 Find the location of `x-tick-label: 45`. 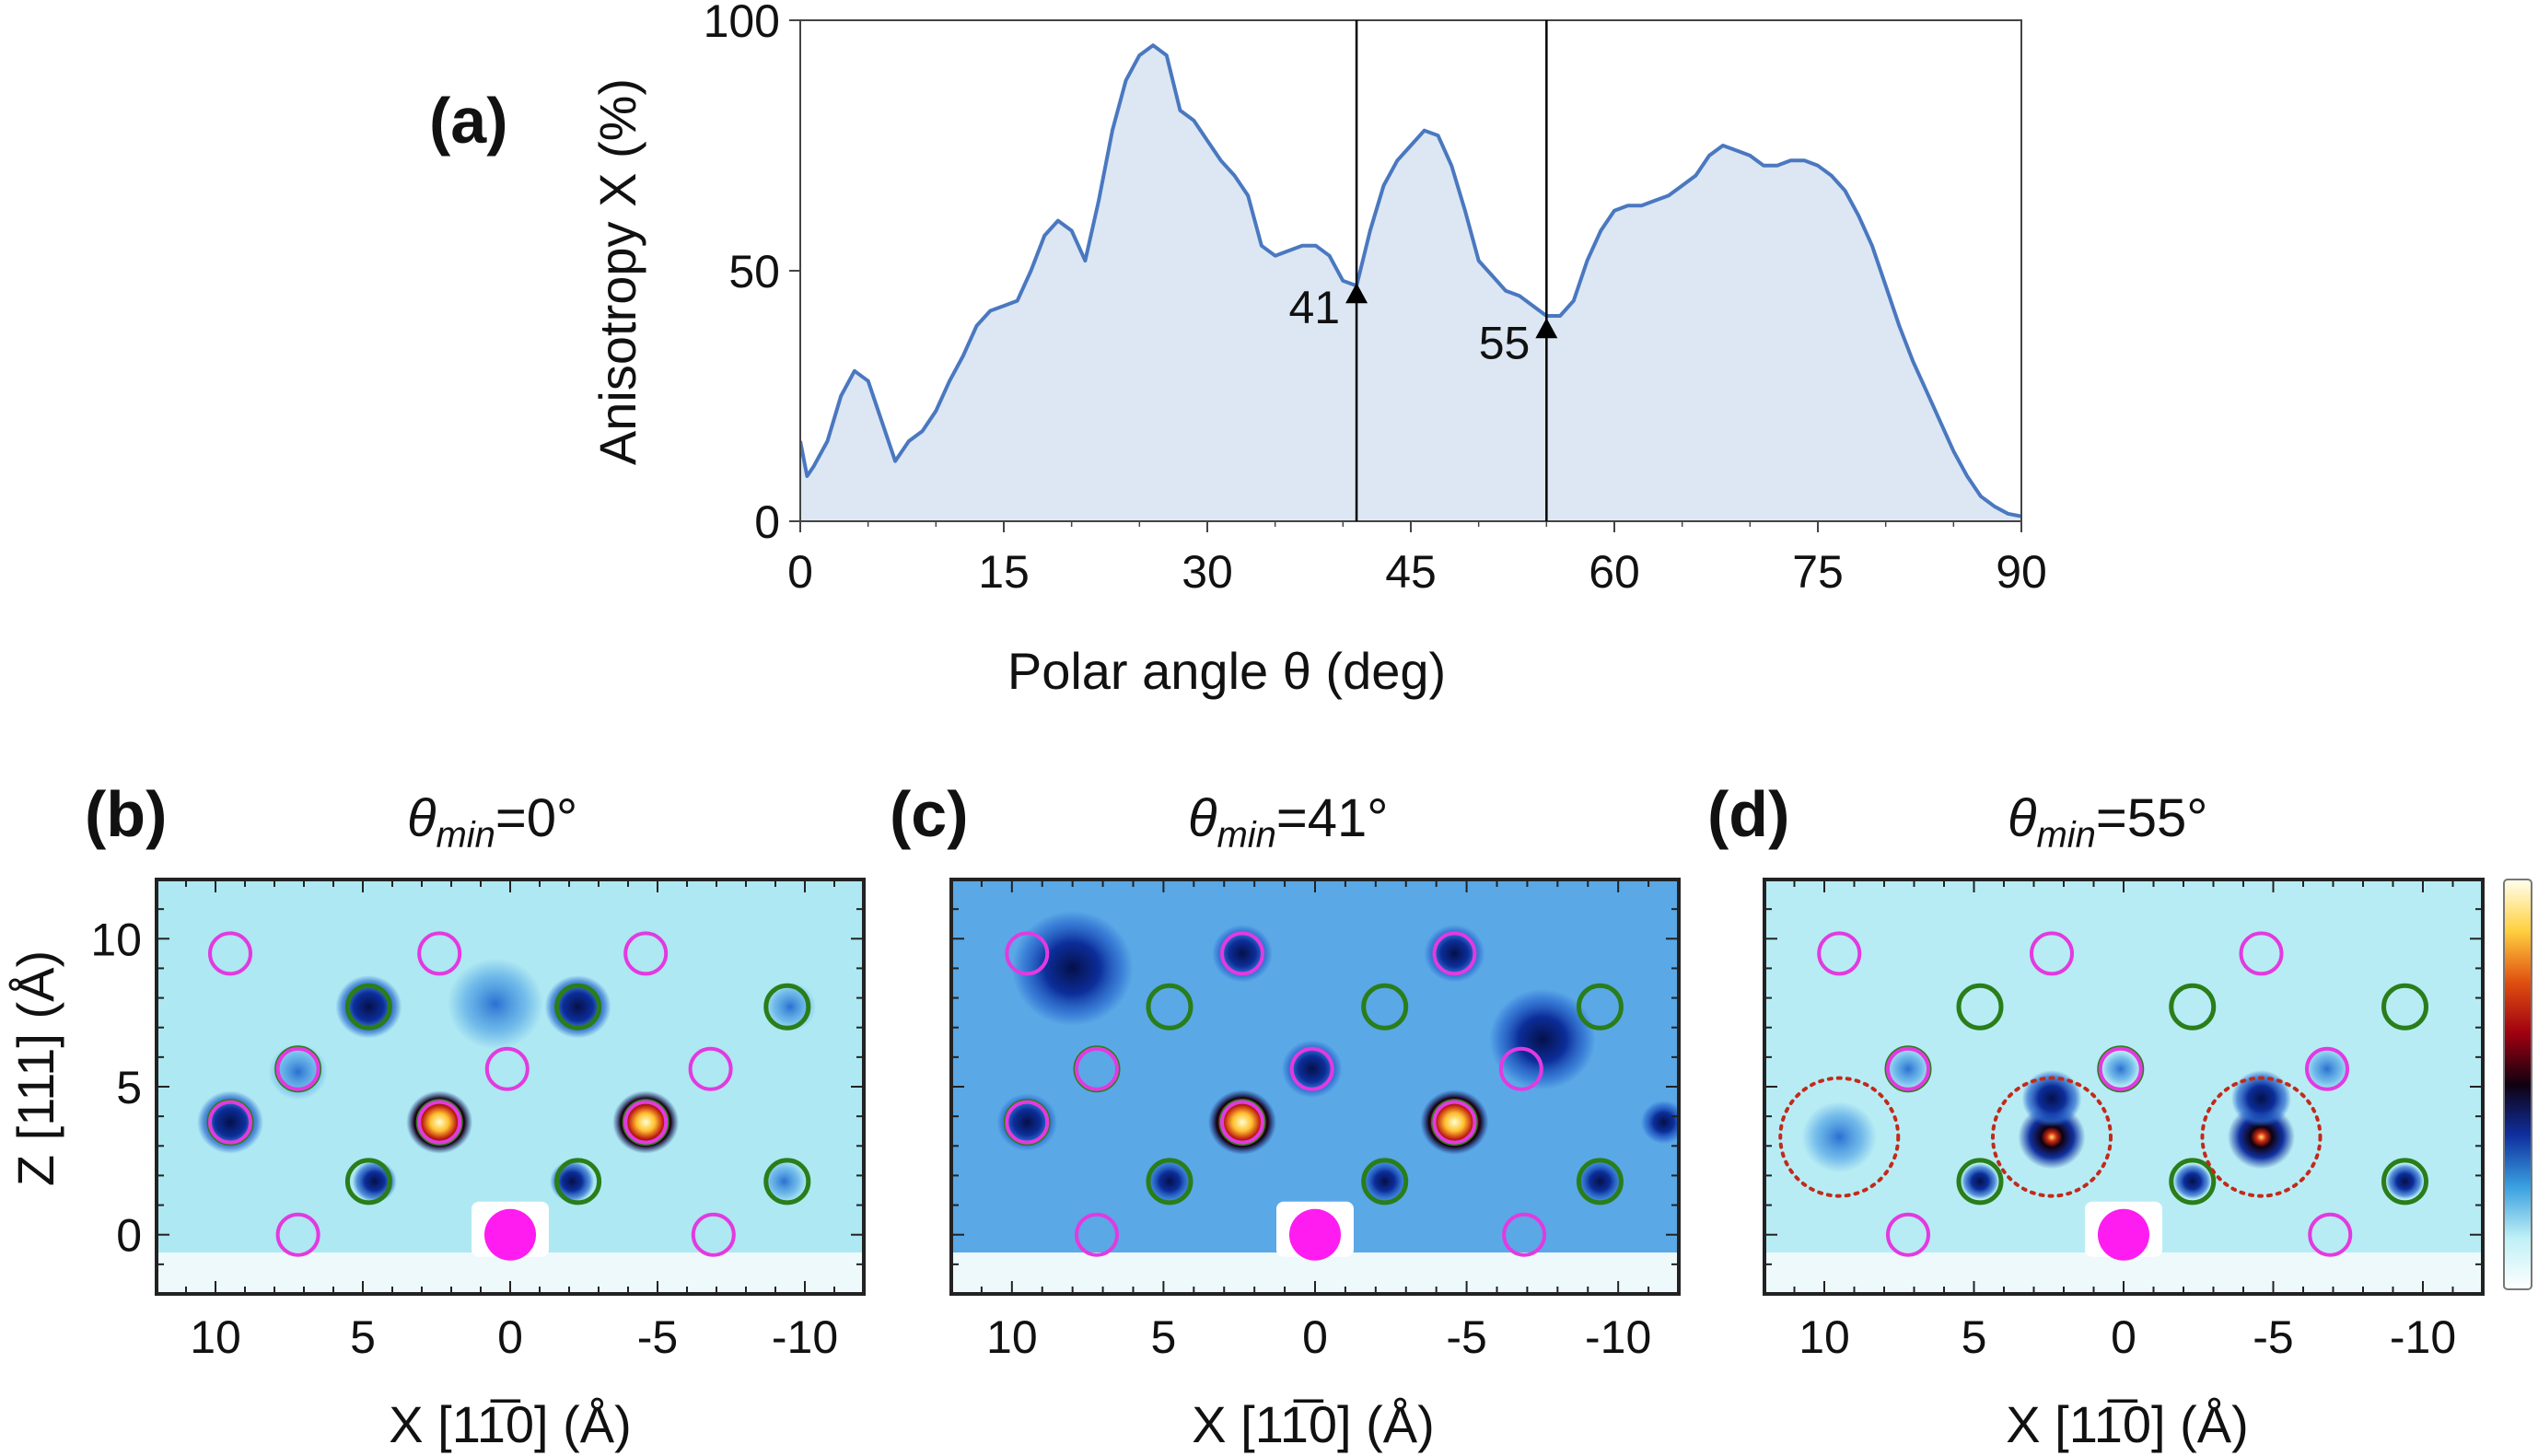

x-tick-label: 45 is located at coordinates (1411, 572).